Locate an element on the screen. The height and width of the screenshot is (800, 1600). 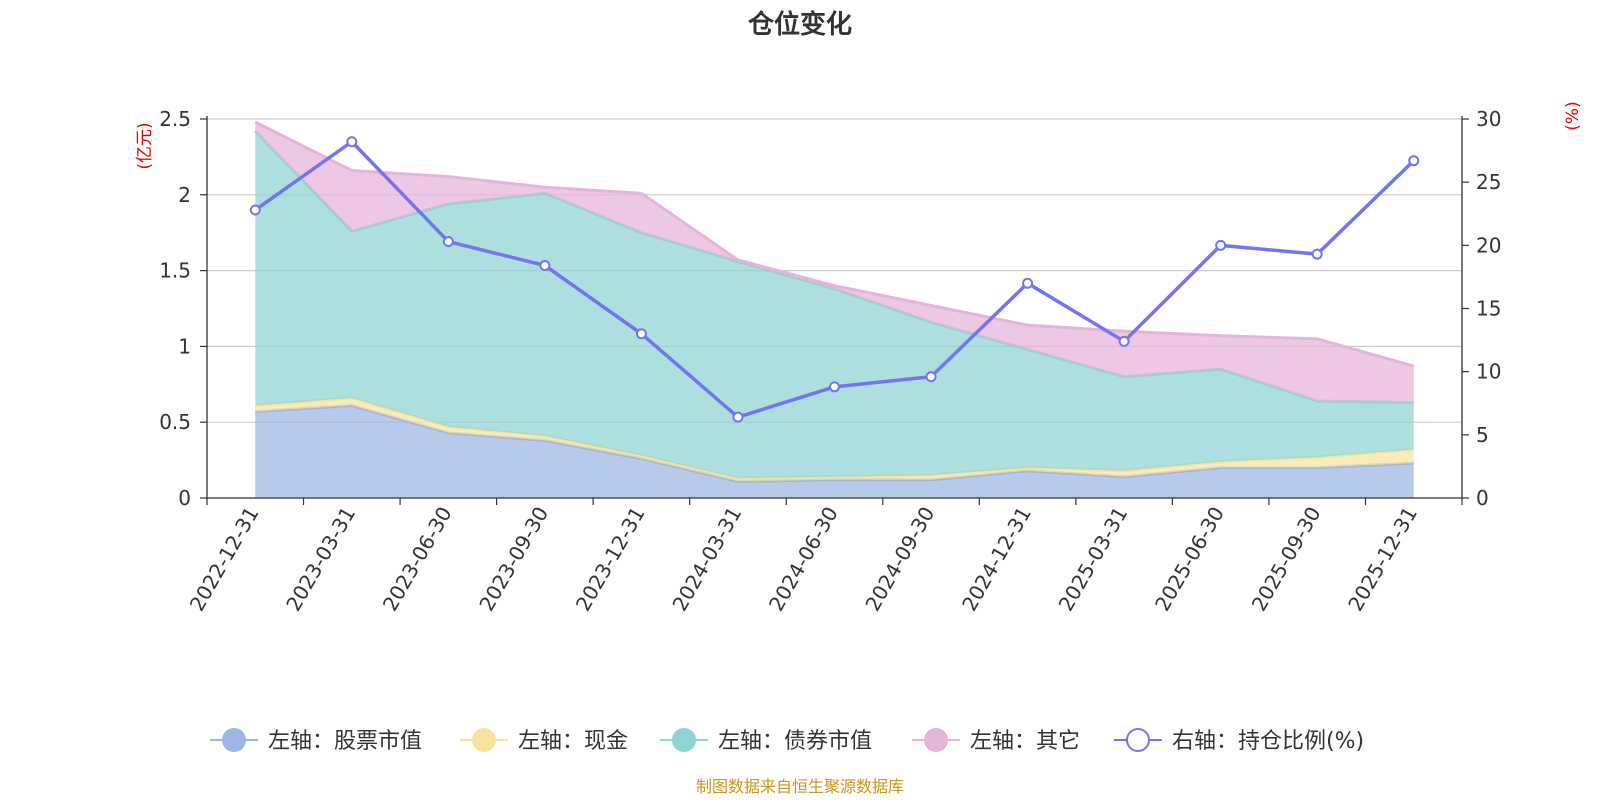
legend: 左轴：股票市值 左轴：现金 左轴：债券市值 左轴：其它 右轴：持仓比例(%) is located at coordinates (787, 741).